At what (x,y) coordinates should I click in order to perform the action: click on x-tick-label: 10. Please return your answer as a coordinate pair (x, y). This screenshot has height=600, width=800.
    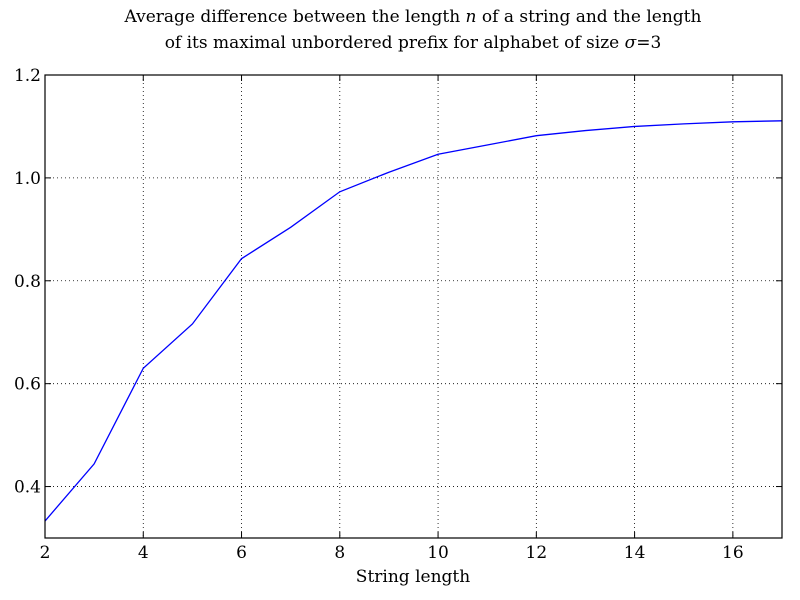
    Looking at the image, I should click on (438, 553).